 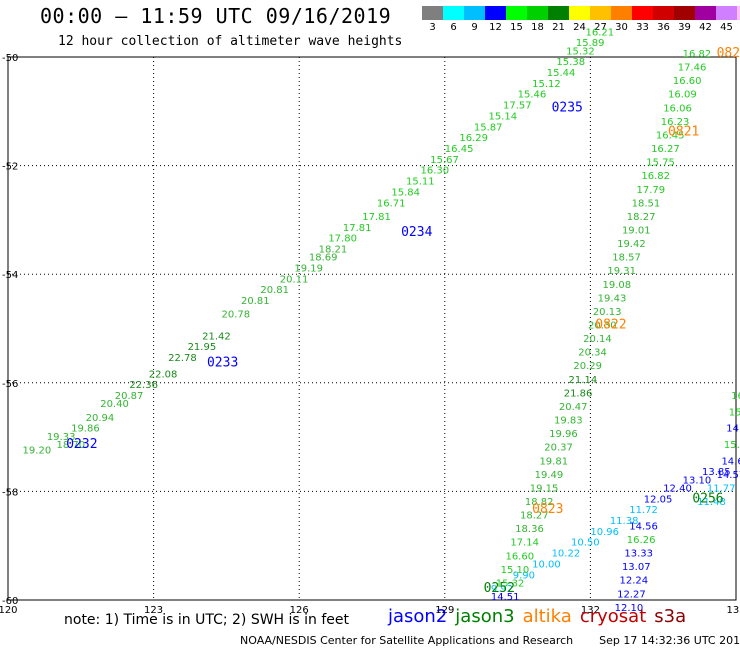 I want to click on pass-time-label: 0823, so click(x=547, y=509).